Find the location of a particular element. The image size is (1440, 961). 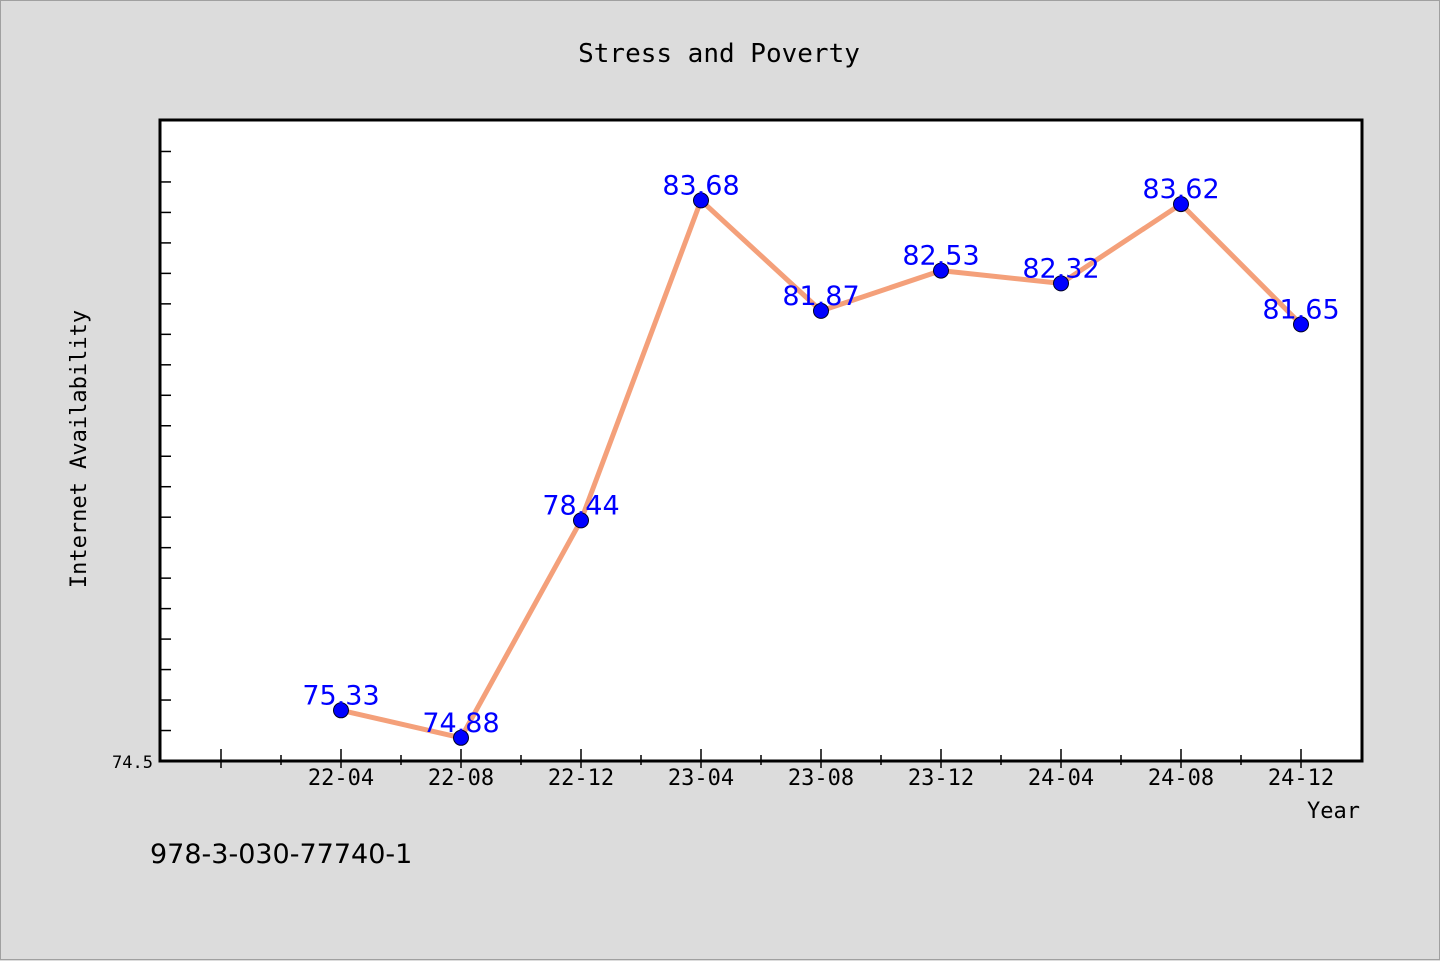

data-label-23-08: 81.87 is located at coordinates (820, 296).